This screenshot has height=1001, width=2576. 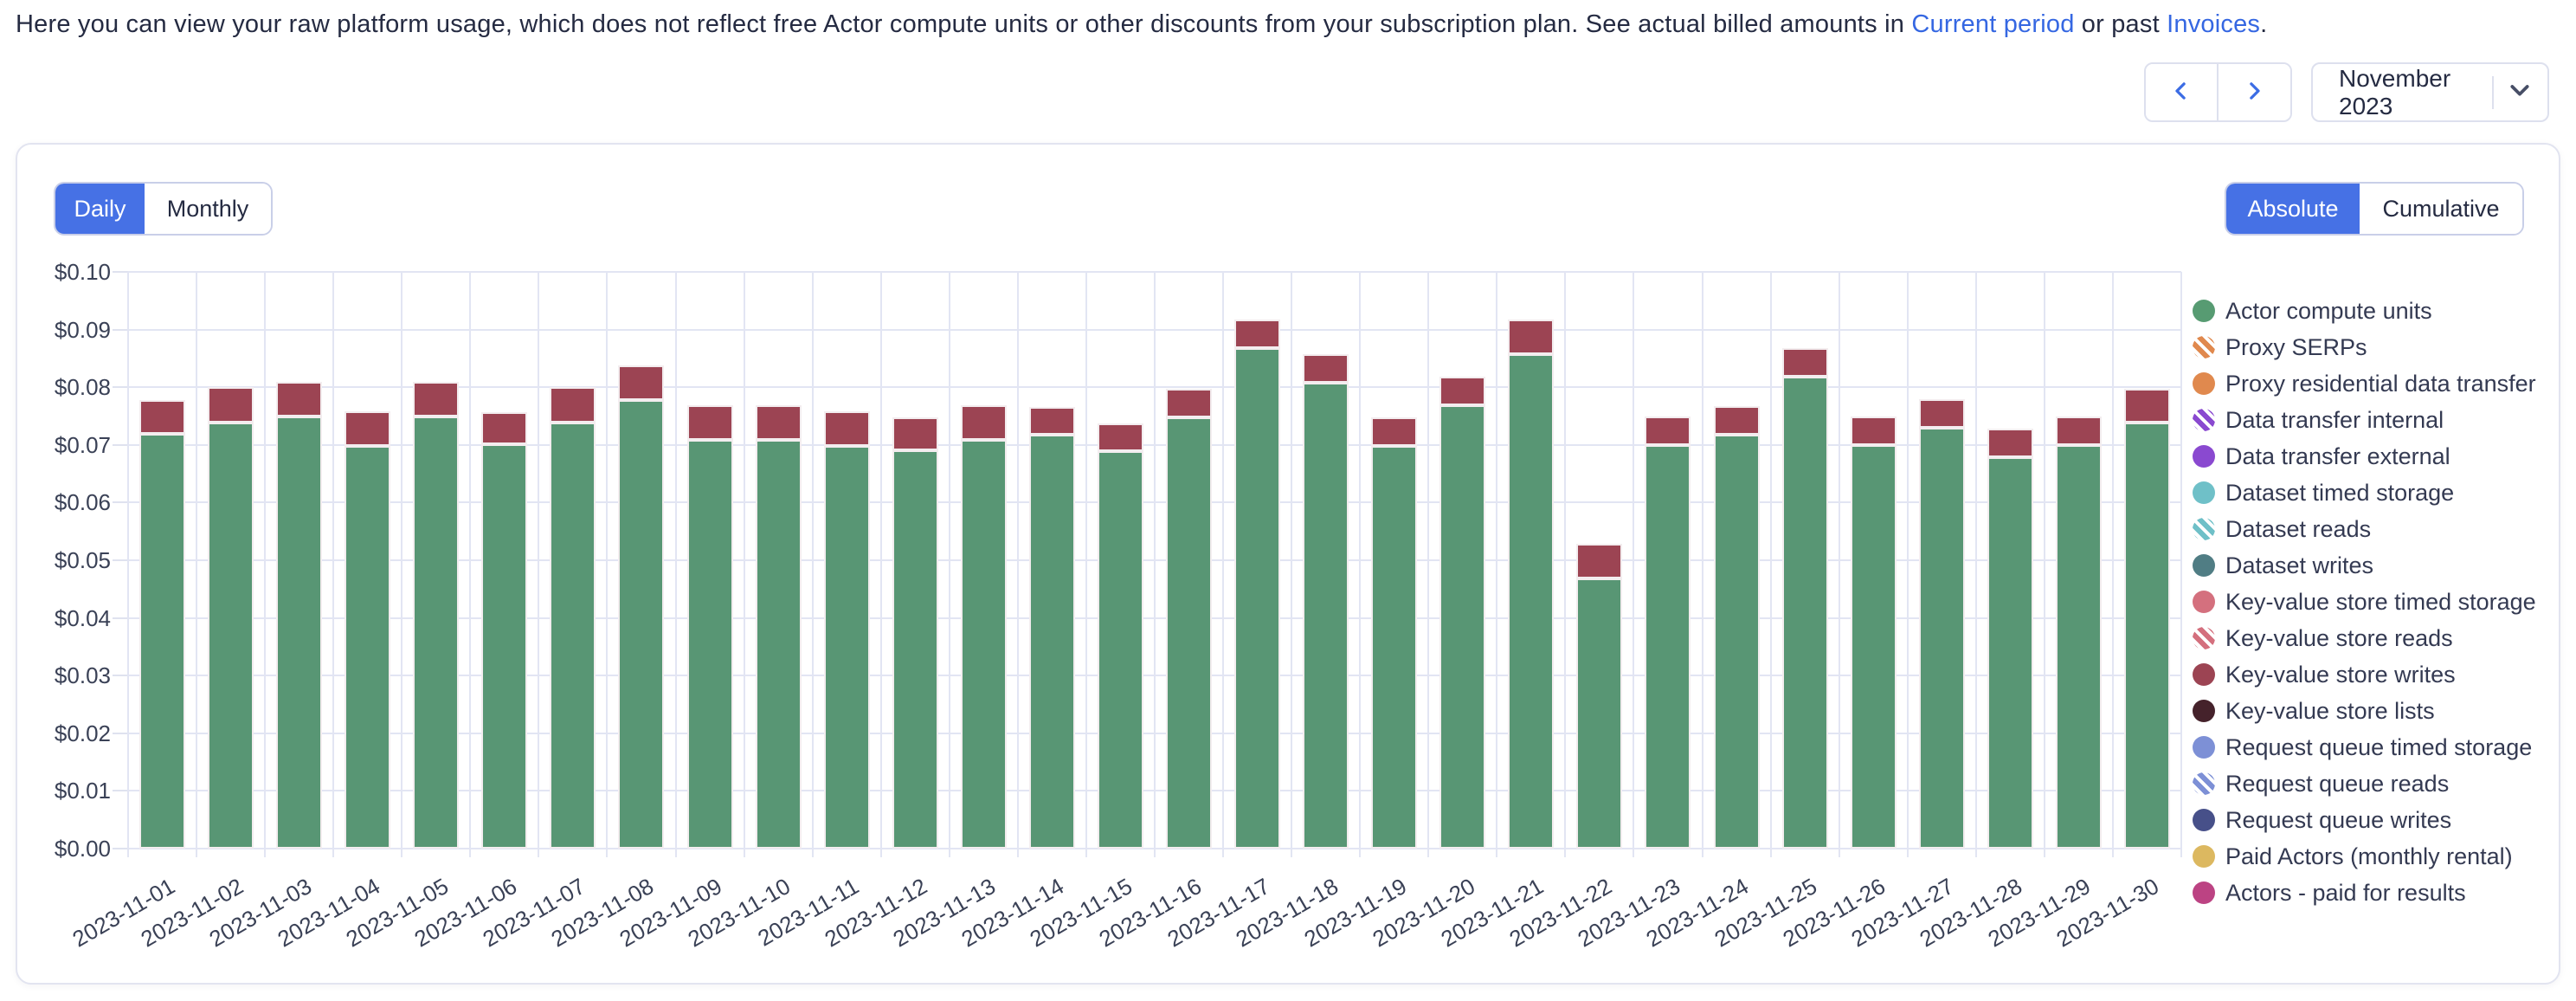 I want to click on legend-item: Dataset writes, so click(x=2374, y=565).